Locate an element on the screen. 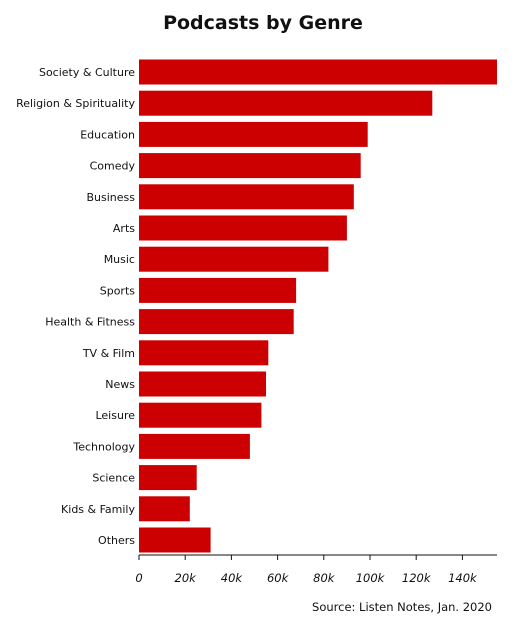  category-label-news: News is located at coordinates (120, 384).